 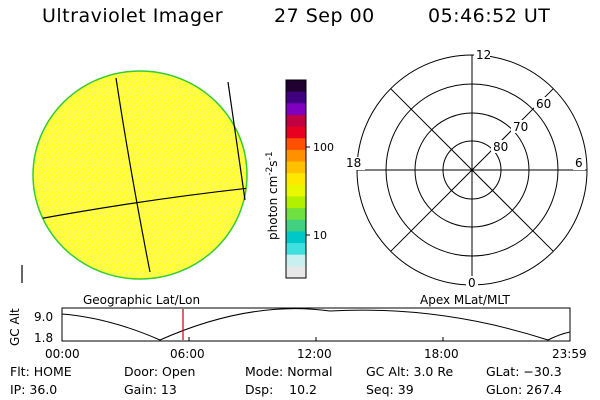 I want to click on altitude-ylabel: GC Alt, so click(x=15, y=327).